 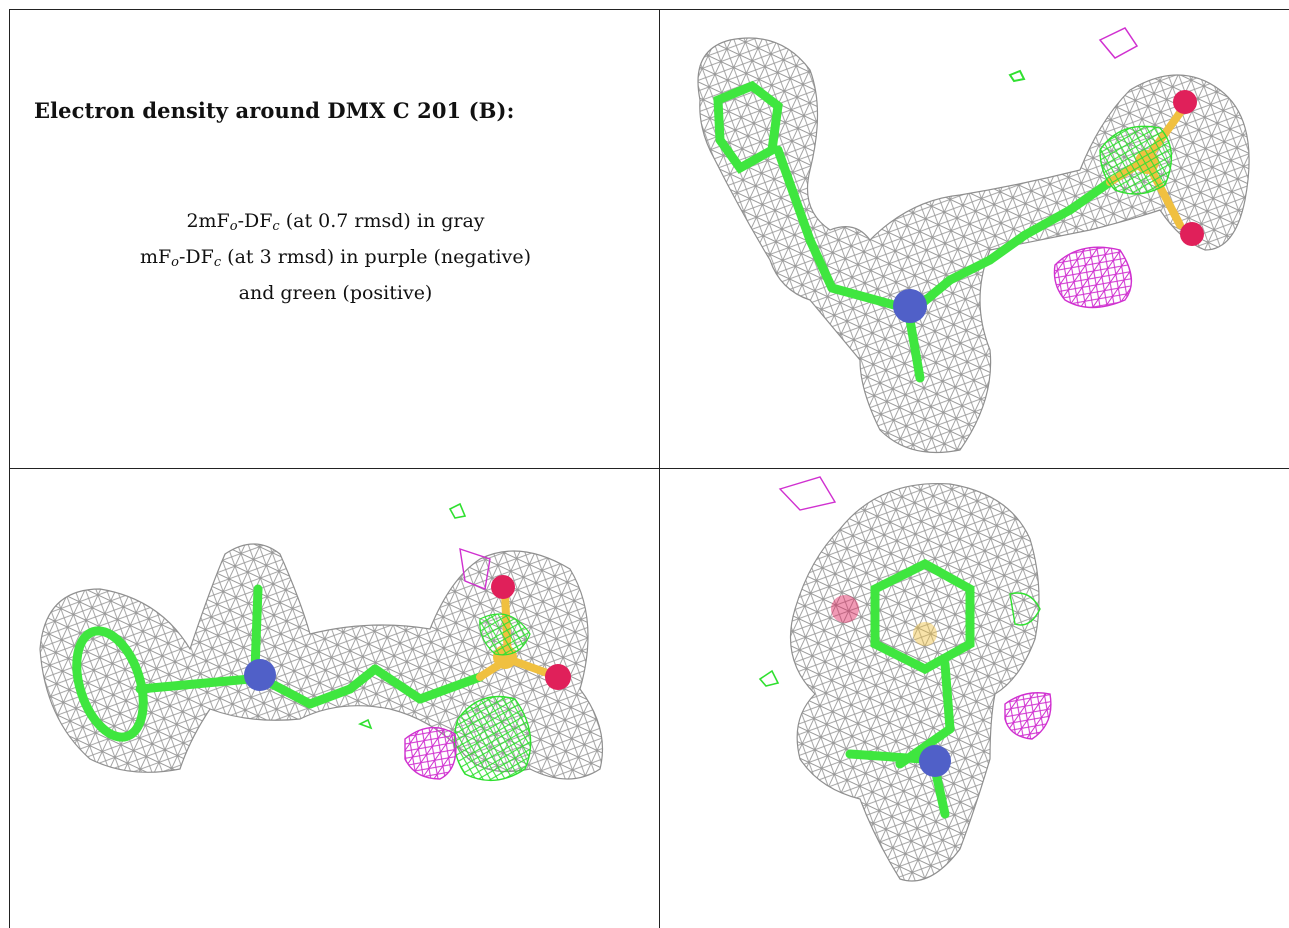 I want to click on legend-line-2mfo: 2mFo-DFc (at 0.7 rmsd) in gray, so click(x=335, y=222).